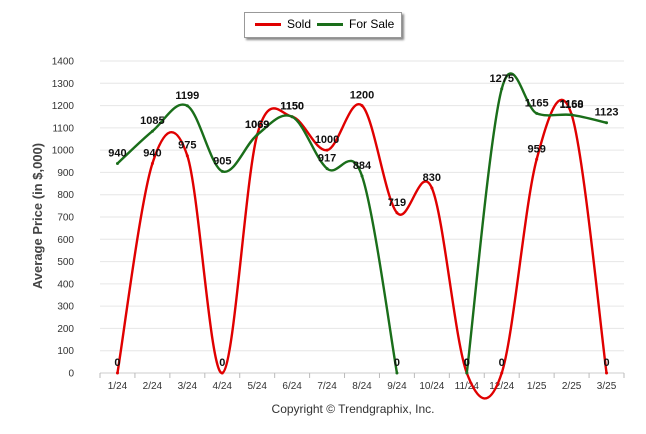 The width and height of the screenshot is (646, 434). I want to click on y-tick-label: 400, so click(65, 284).